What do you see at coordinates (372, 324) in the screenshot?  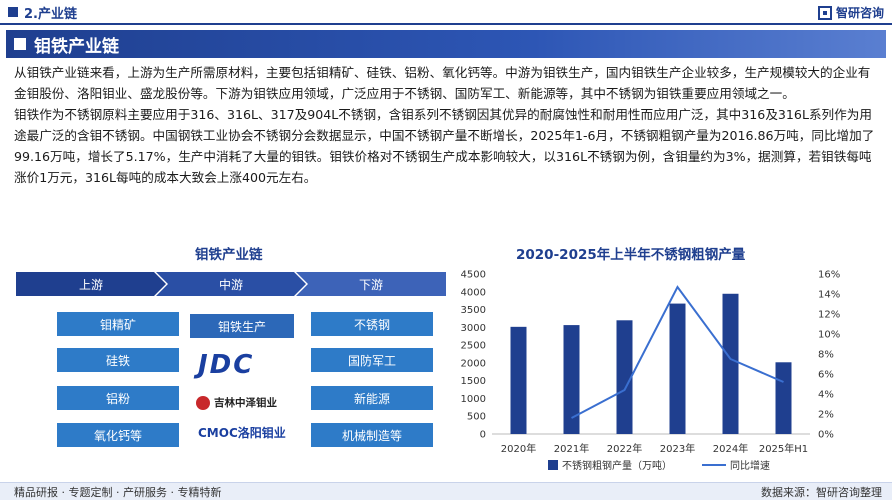 I see `downstream-item: 不锈钢` at bounding box center [372, 324].